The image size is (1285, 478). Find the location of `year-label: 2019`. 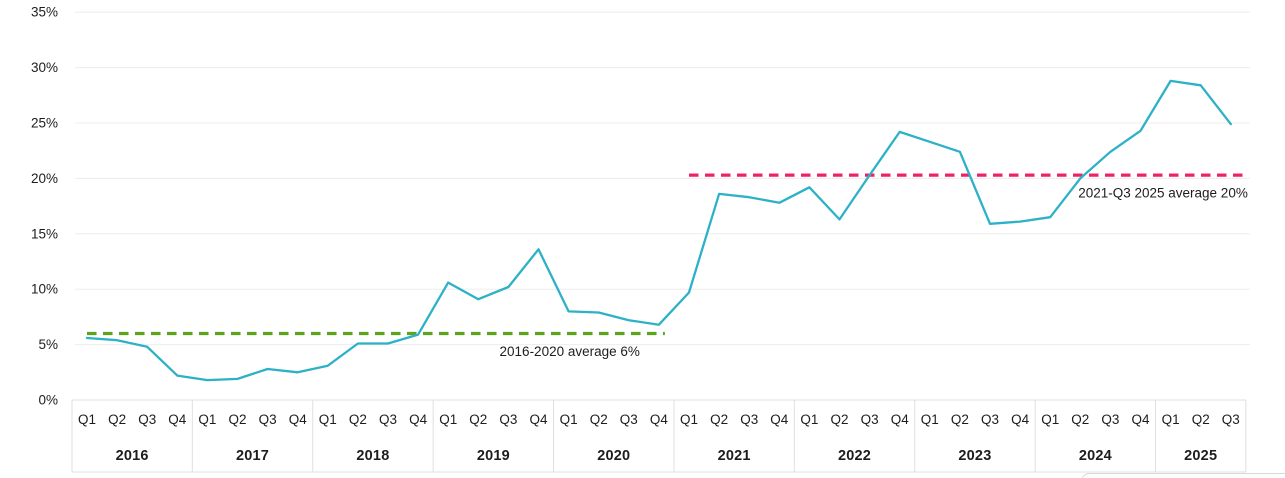

year-label: 2019 is located at coordinates (493, 456).